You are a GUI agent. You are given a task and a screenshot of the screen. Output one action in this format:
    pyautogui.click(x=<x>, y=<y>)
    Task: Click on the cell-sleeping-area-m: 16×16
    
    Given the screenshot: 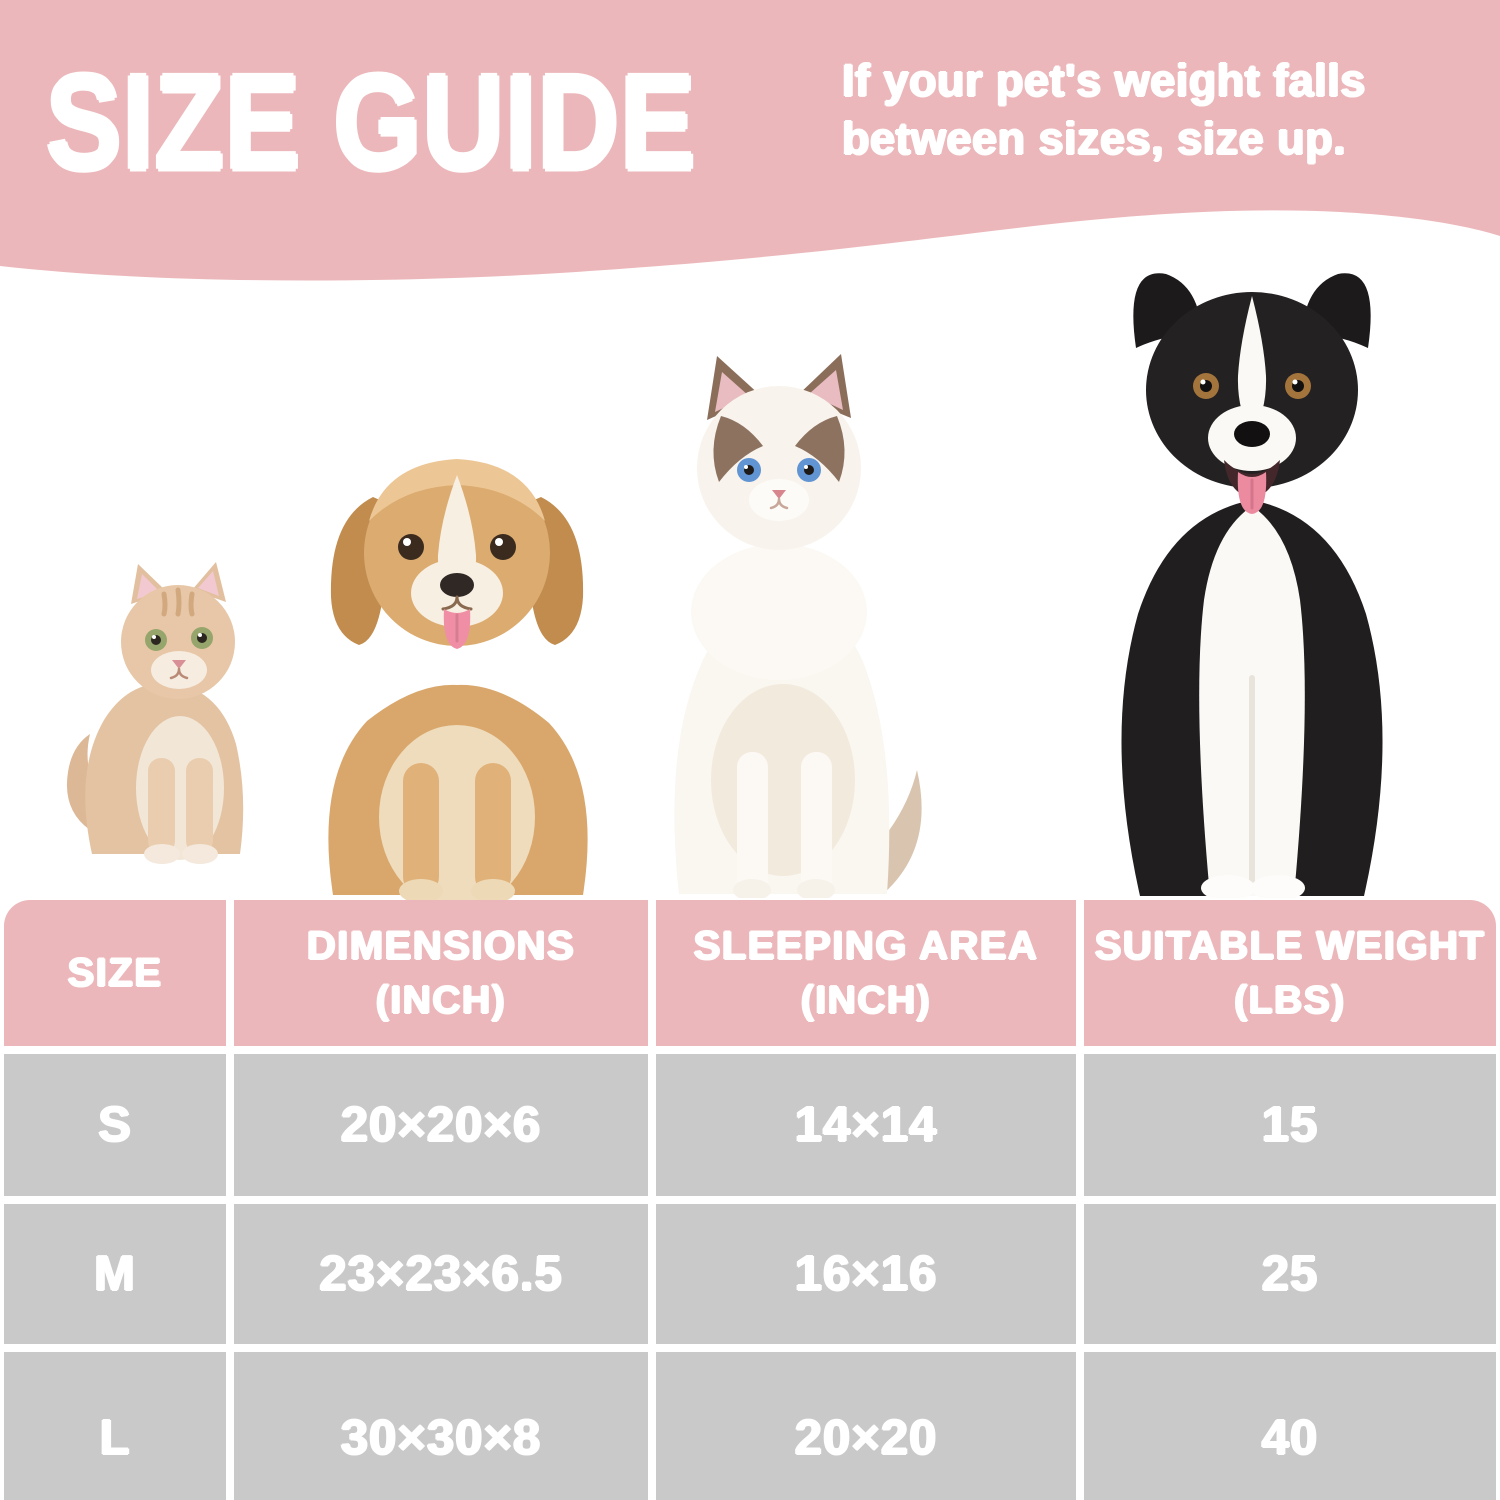 What is the action you would take?
    pyautogui.click(x=866, y=1274)
    